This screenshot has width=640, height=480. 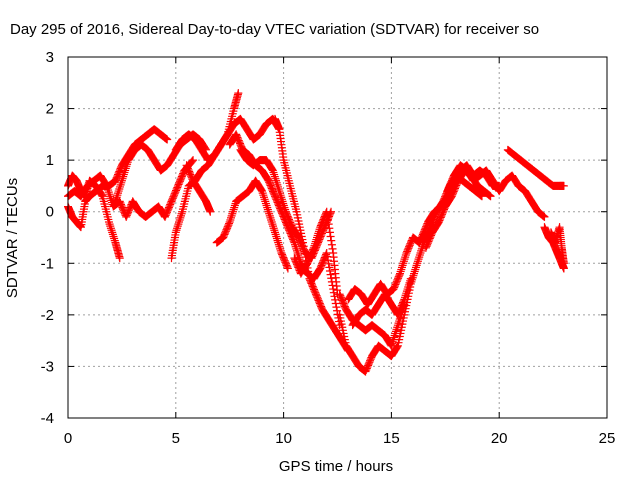 What do you see at coordinates (68, 438) in the screenshot?
I see `x-tick-label: 0` at bounding box center [68, 438].